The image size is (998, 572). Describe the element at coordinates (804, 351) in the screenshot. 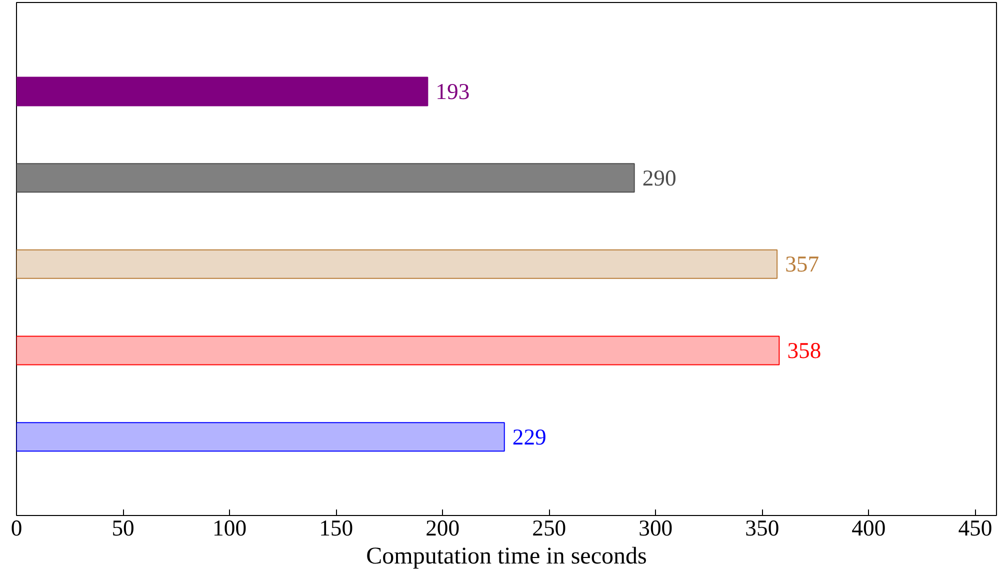

I see `data-label: 358` at that location.